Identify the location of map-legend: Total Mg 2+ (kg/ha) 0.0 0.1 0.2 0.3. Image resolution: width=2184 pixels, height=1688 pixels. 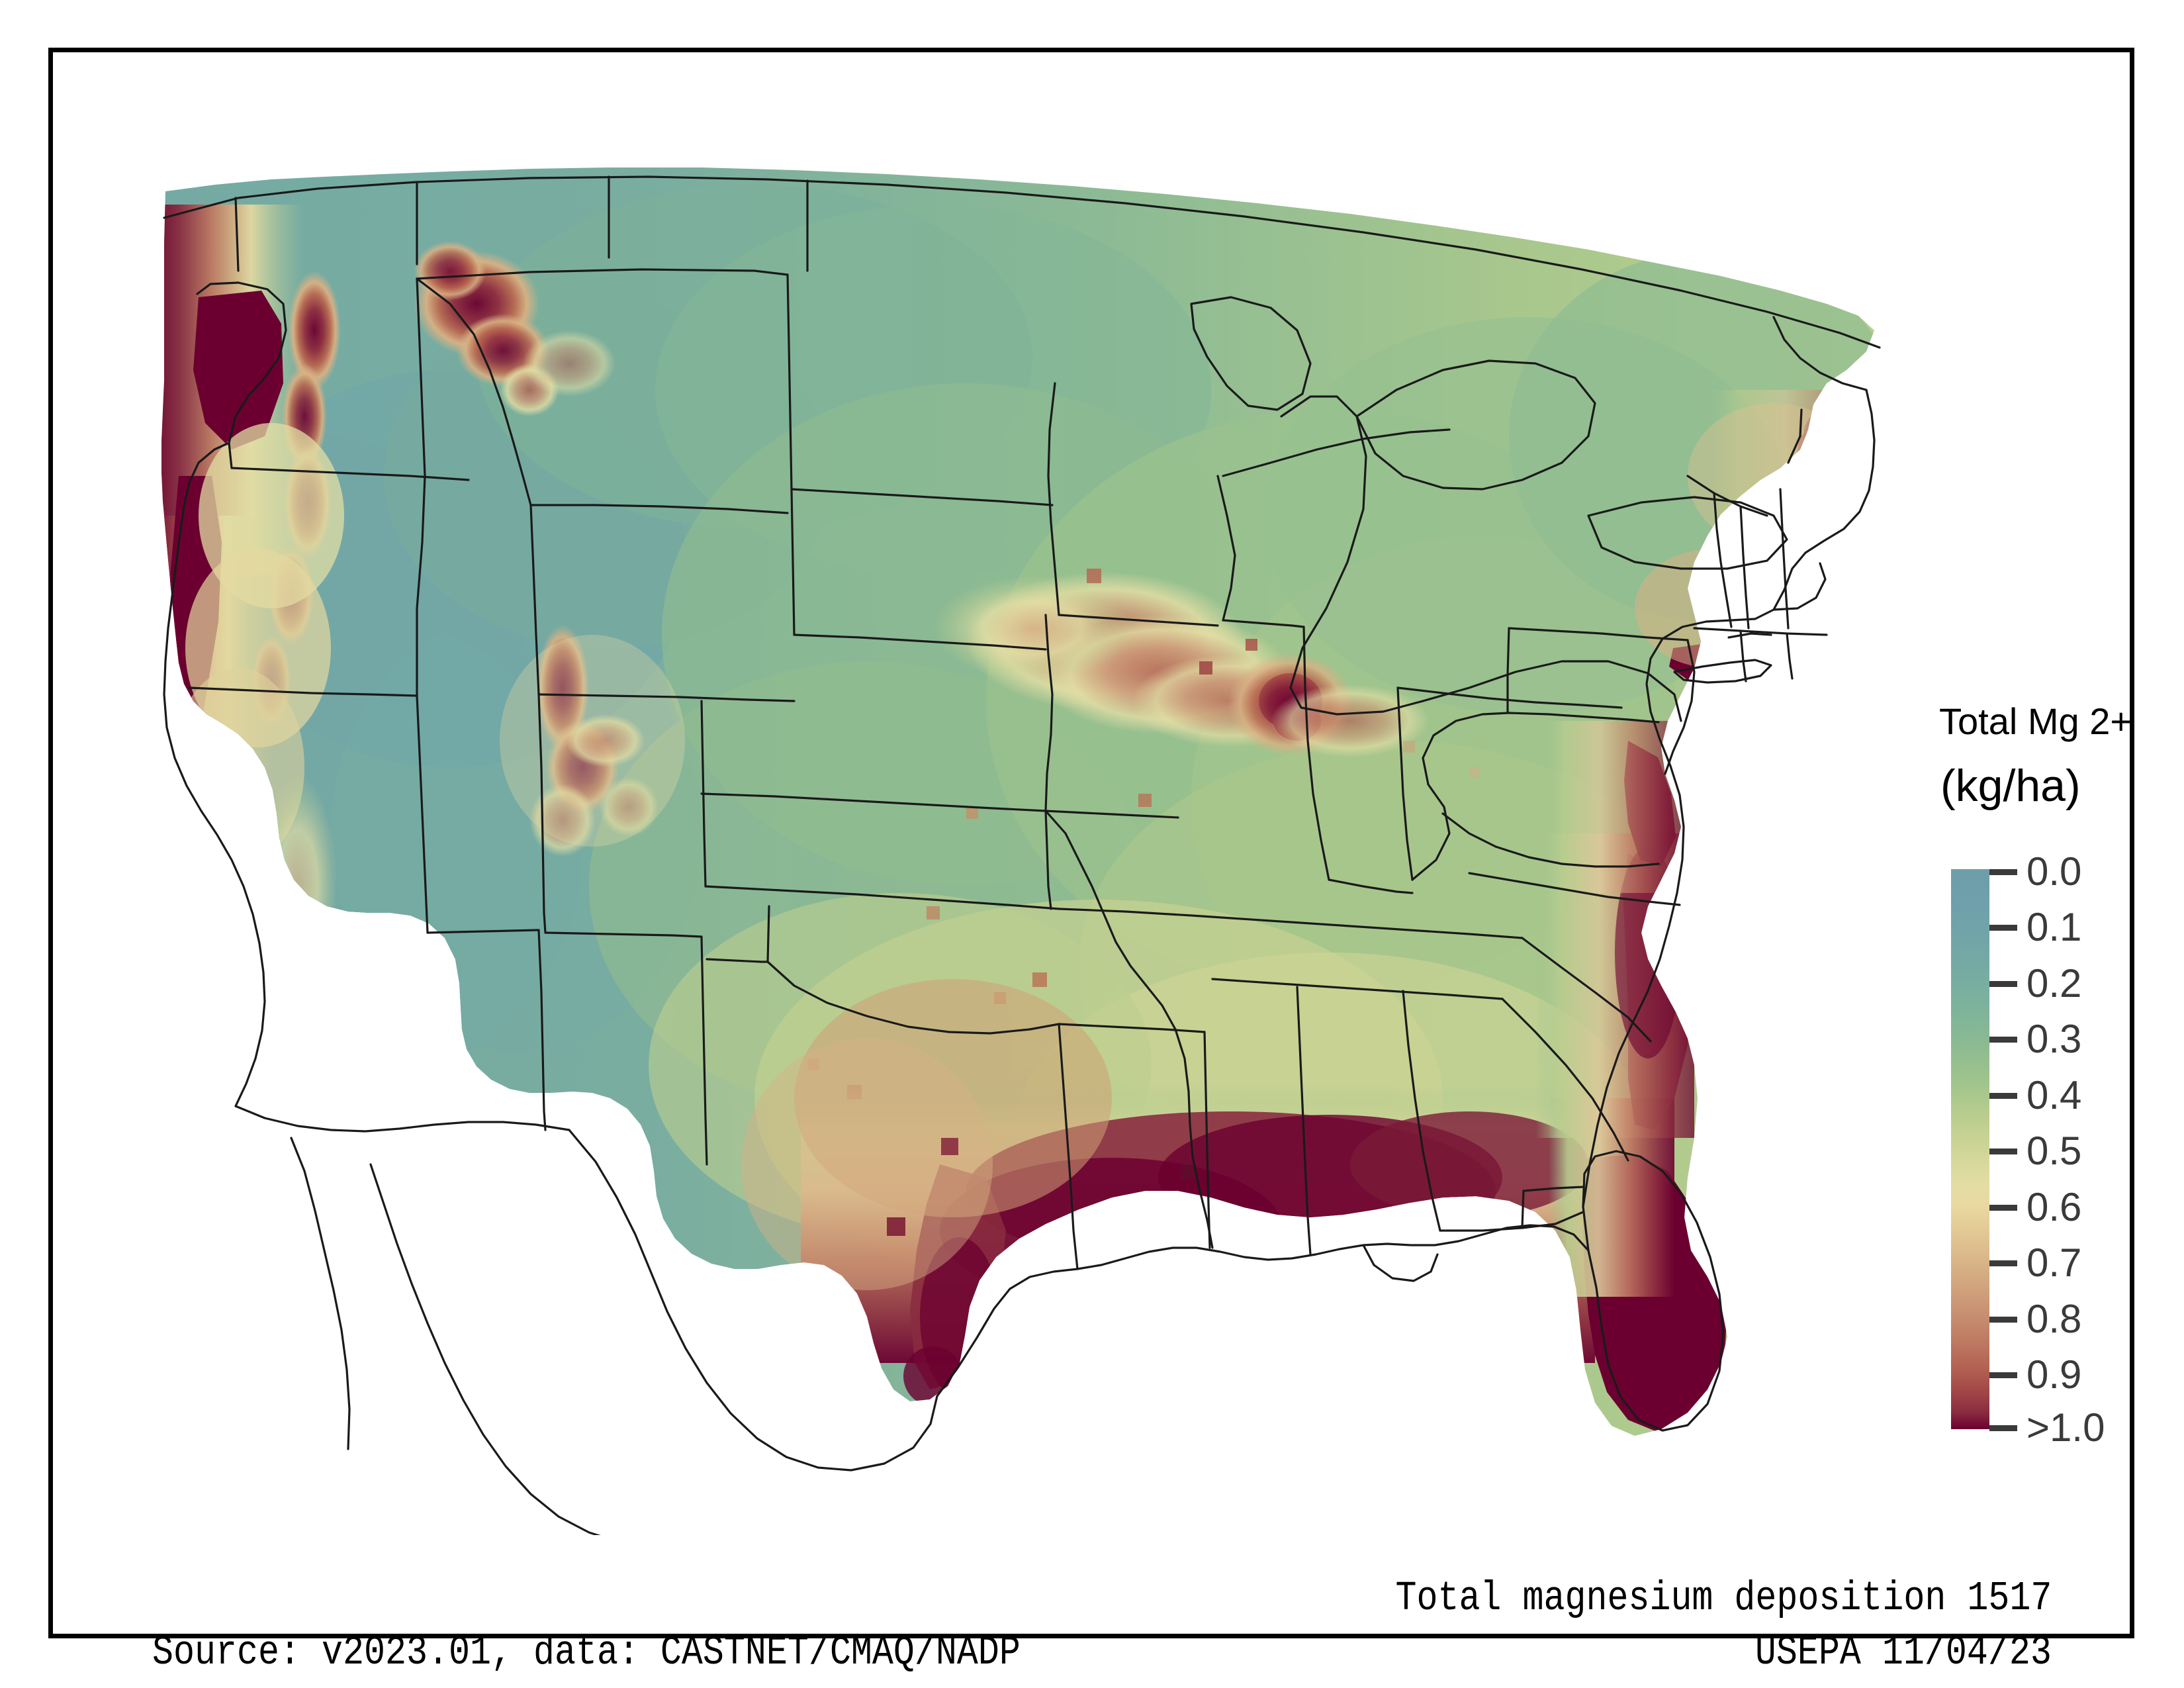
(2038, 1091).